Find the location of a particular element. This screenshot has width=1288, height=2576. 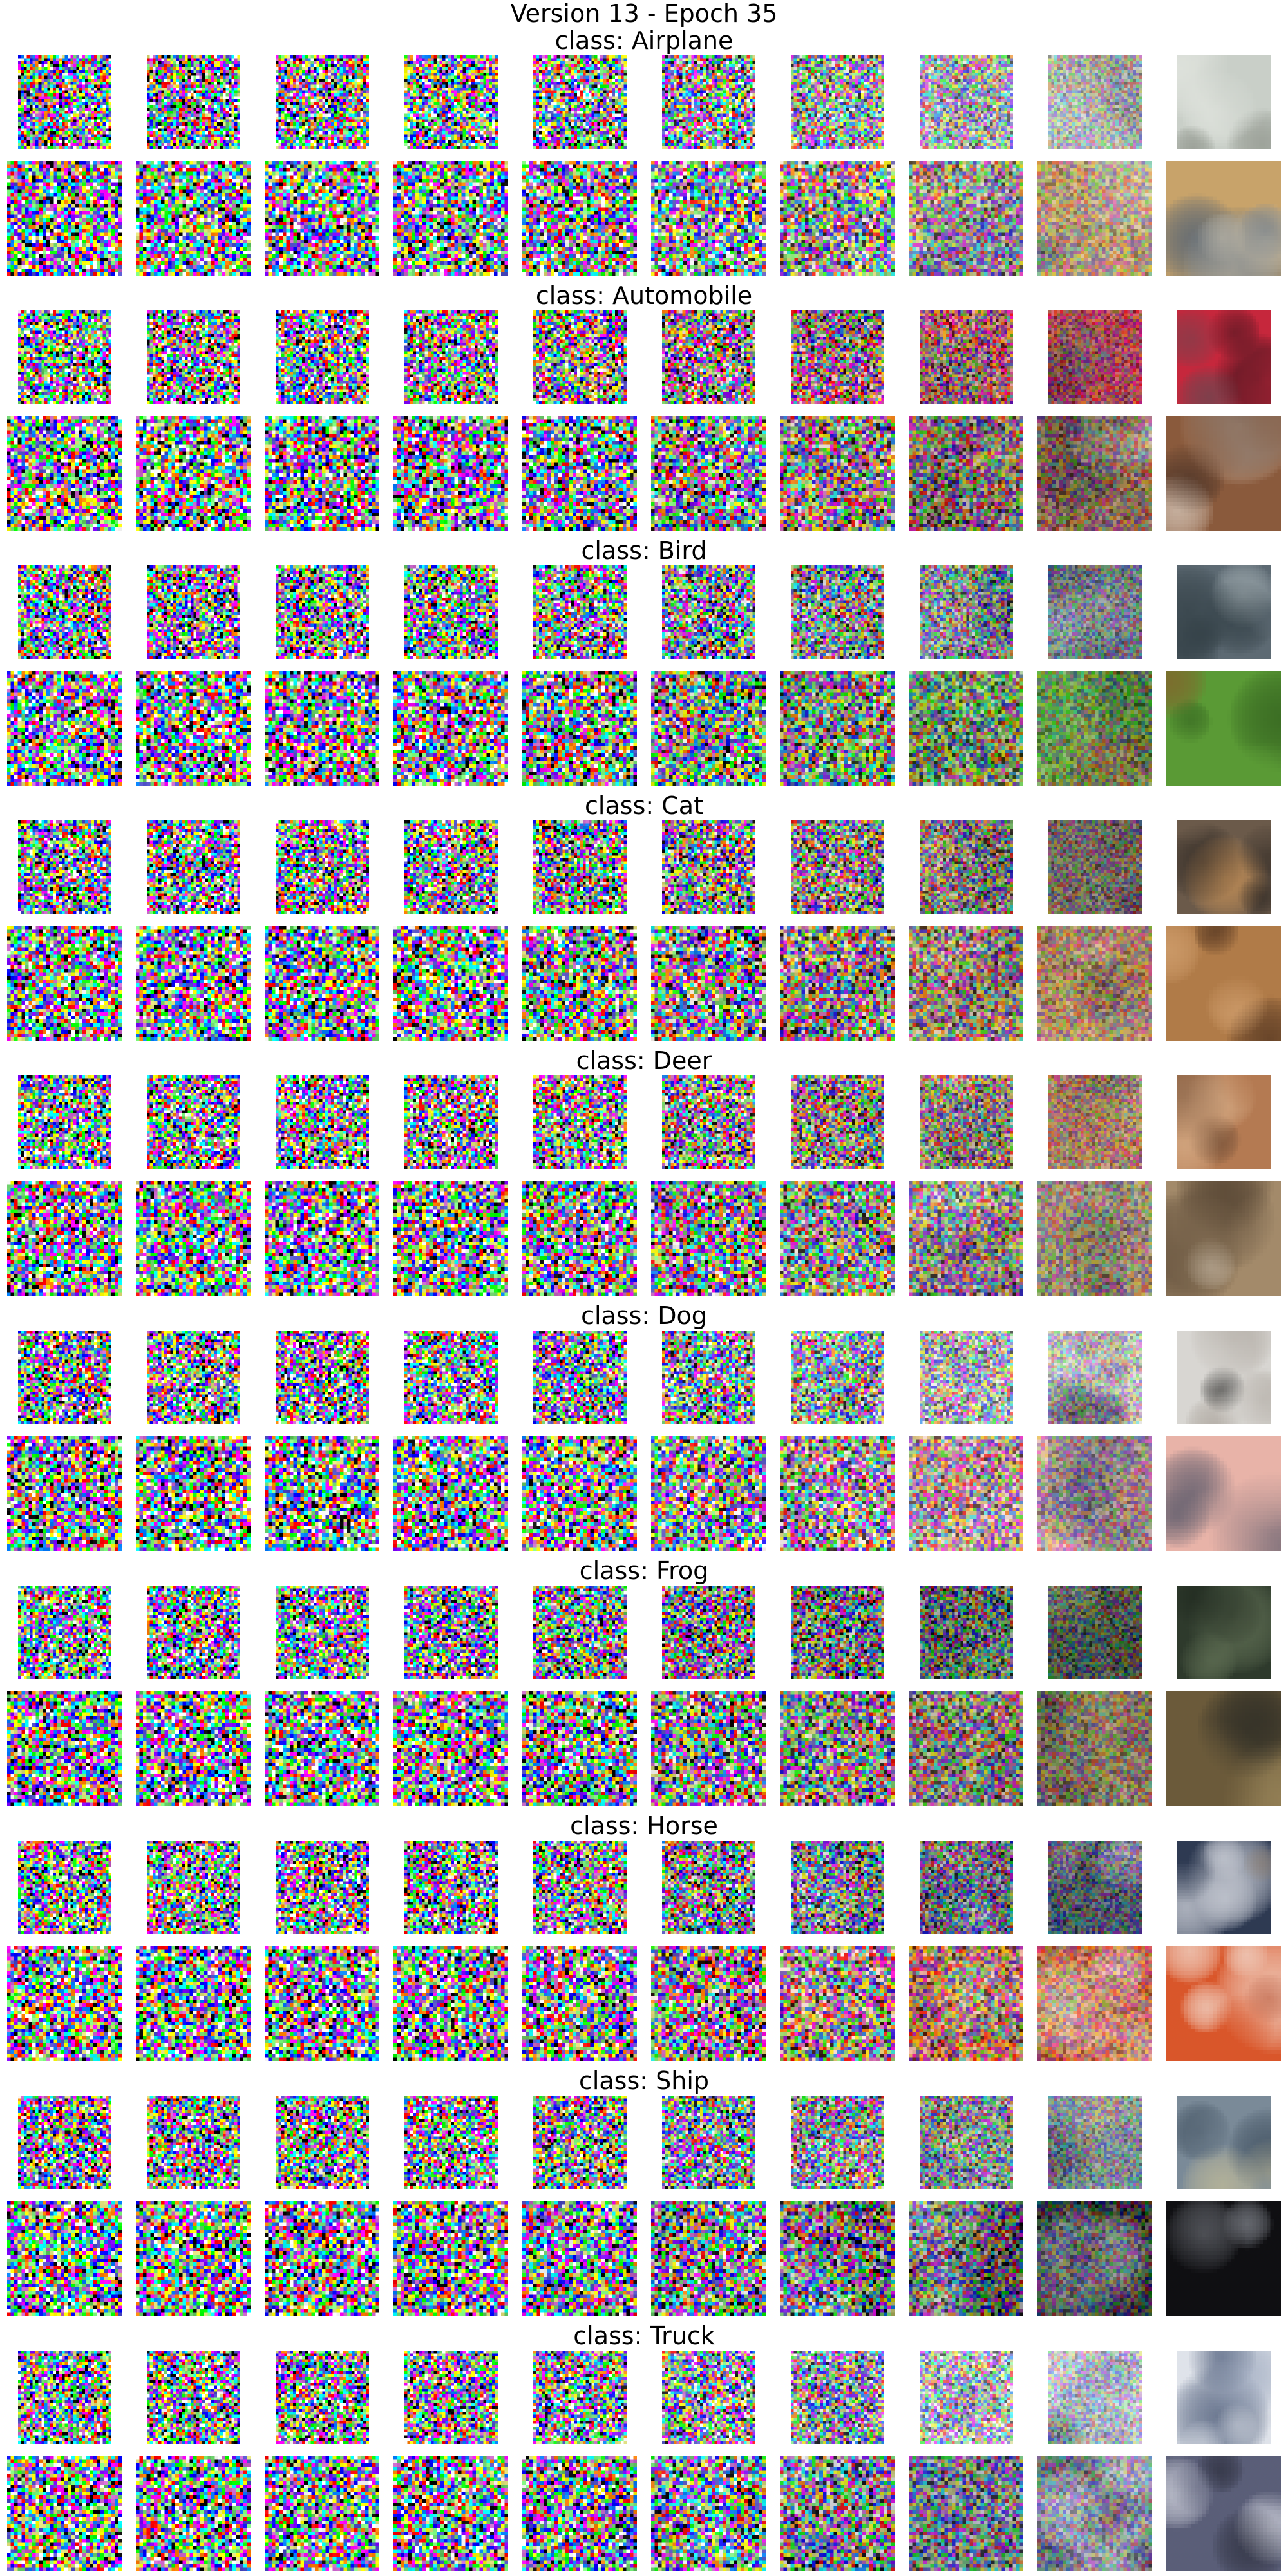

sample-airplane-row1-step6 is located at coordinates (708, 102).